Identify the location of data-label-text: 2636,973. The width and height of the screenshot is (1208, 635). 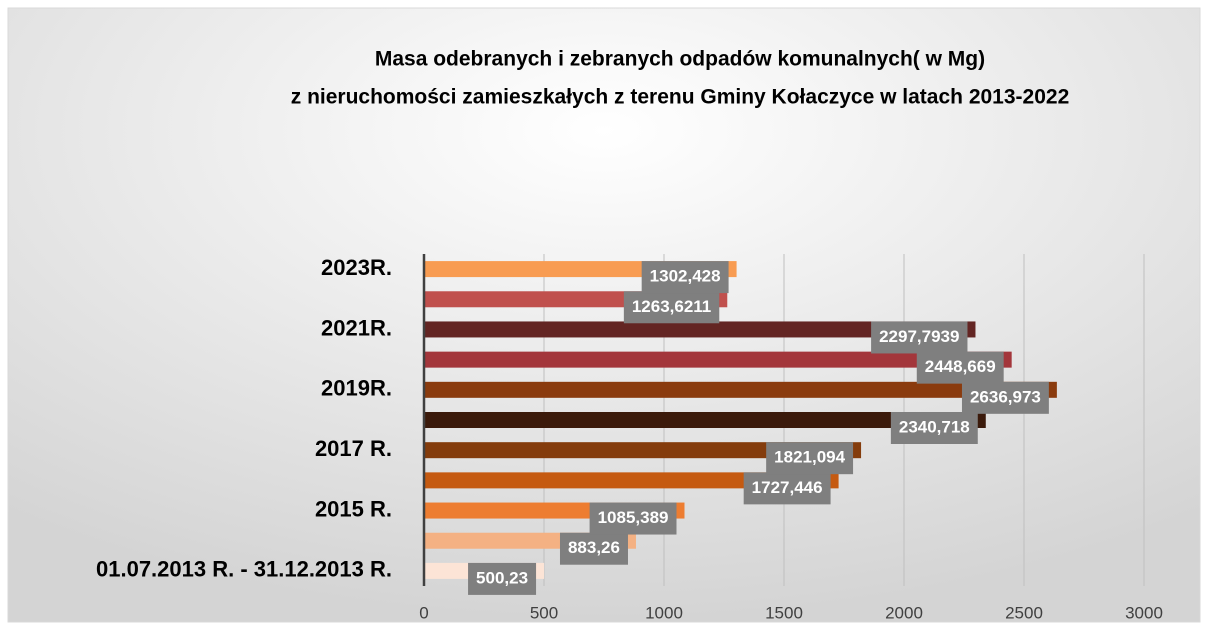
(1005, 396).